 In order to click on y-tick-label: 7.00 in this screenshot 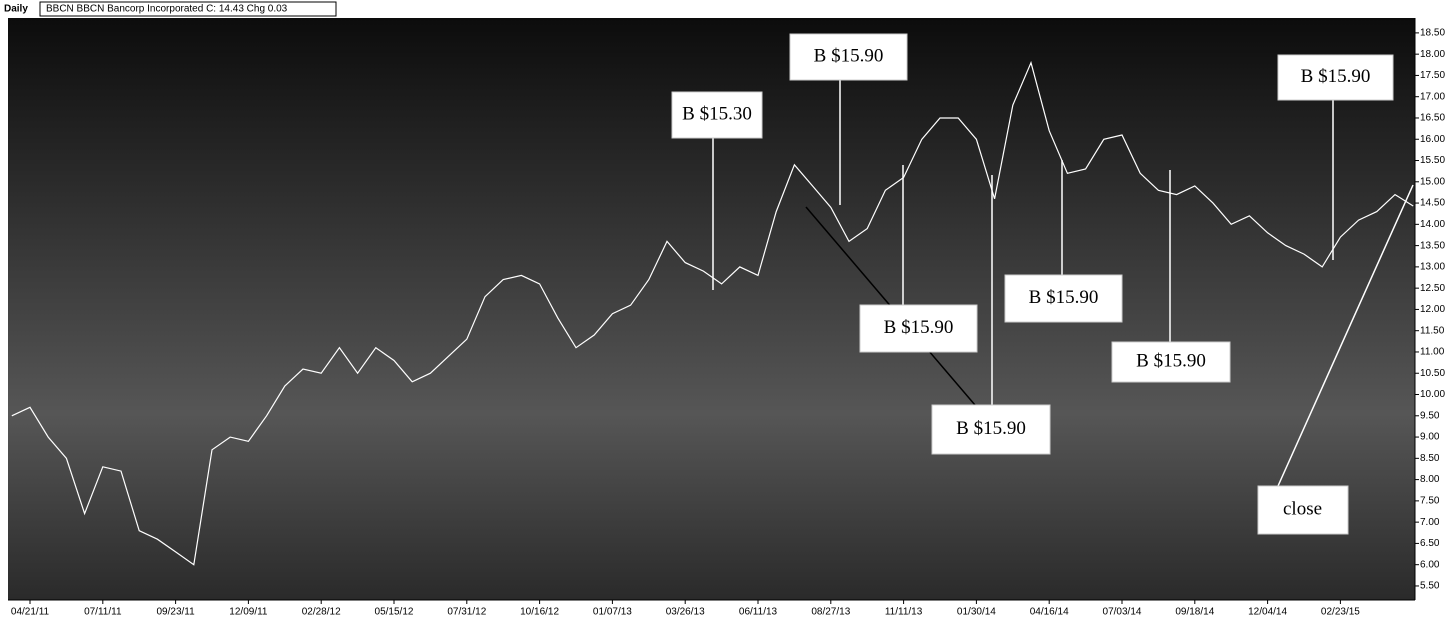, I will do `click(1430, 522)`.